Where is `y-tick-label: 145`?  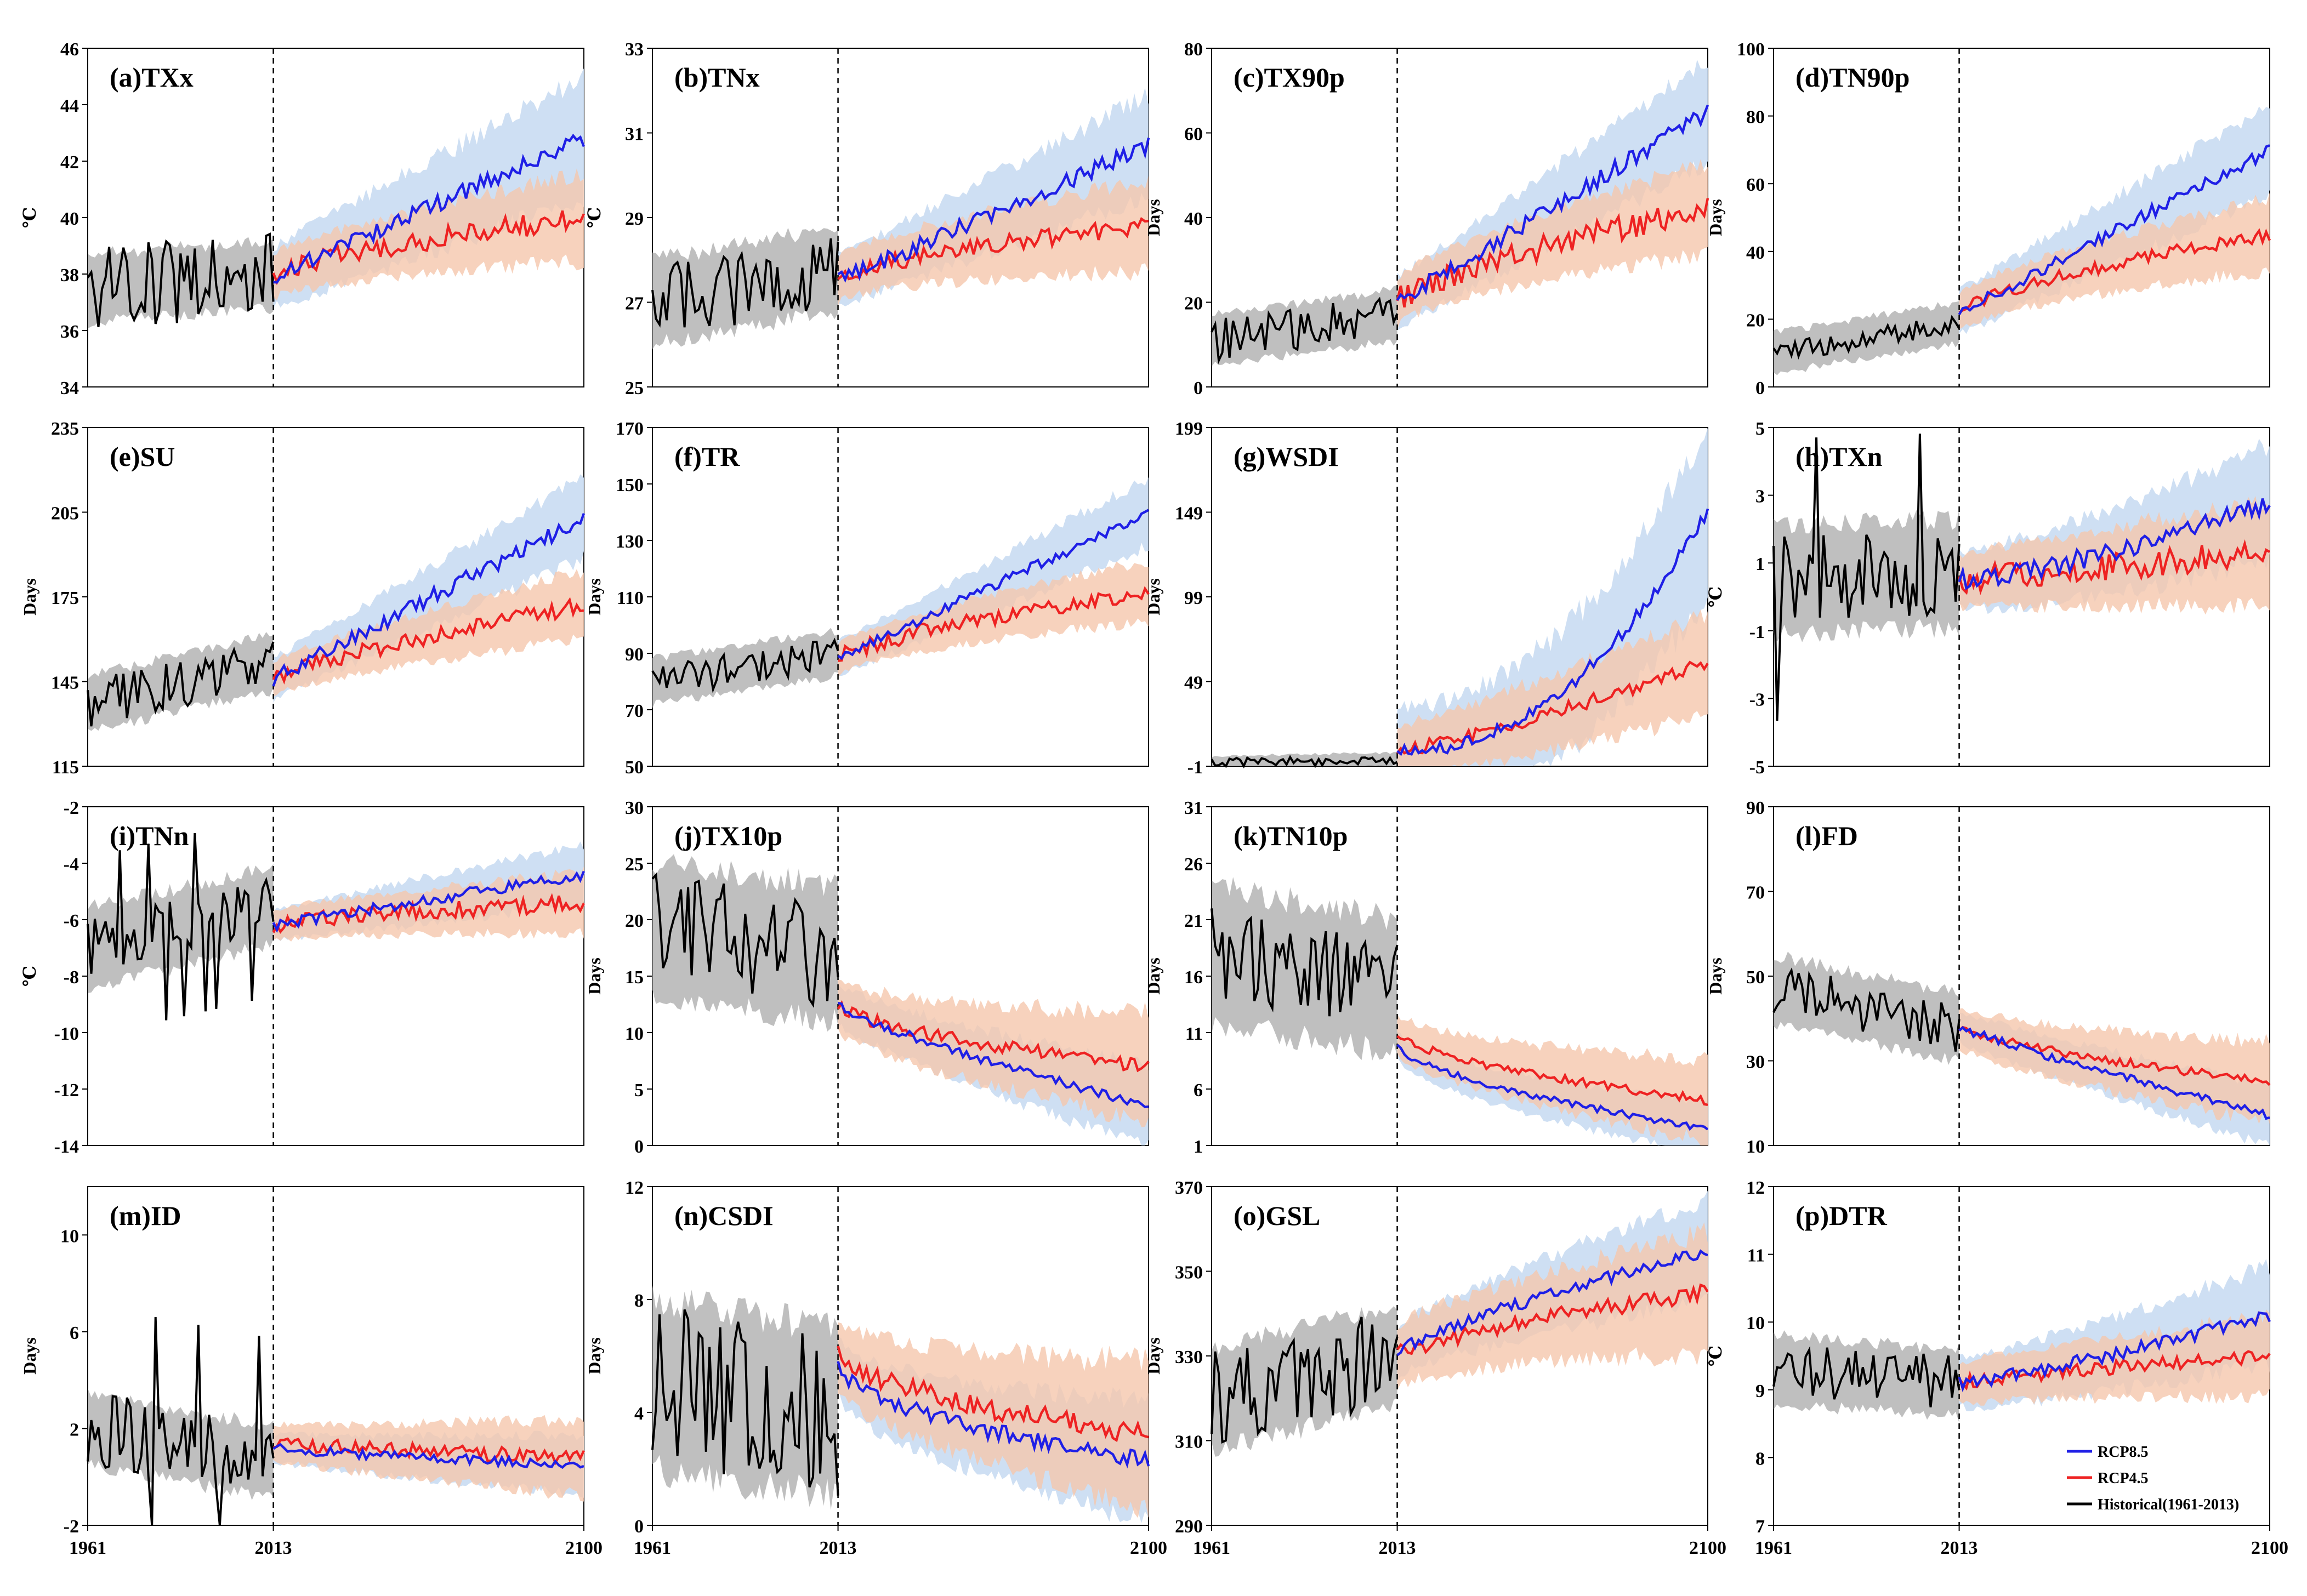 y-tick-label: 145 is located at coordinates (65, 683).